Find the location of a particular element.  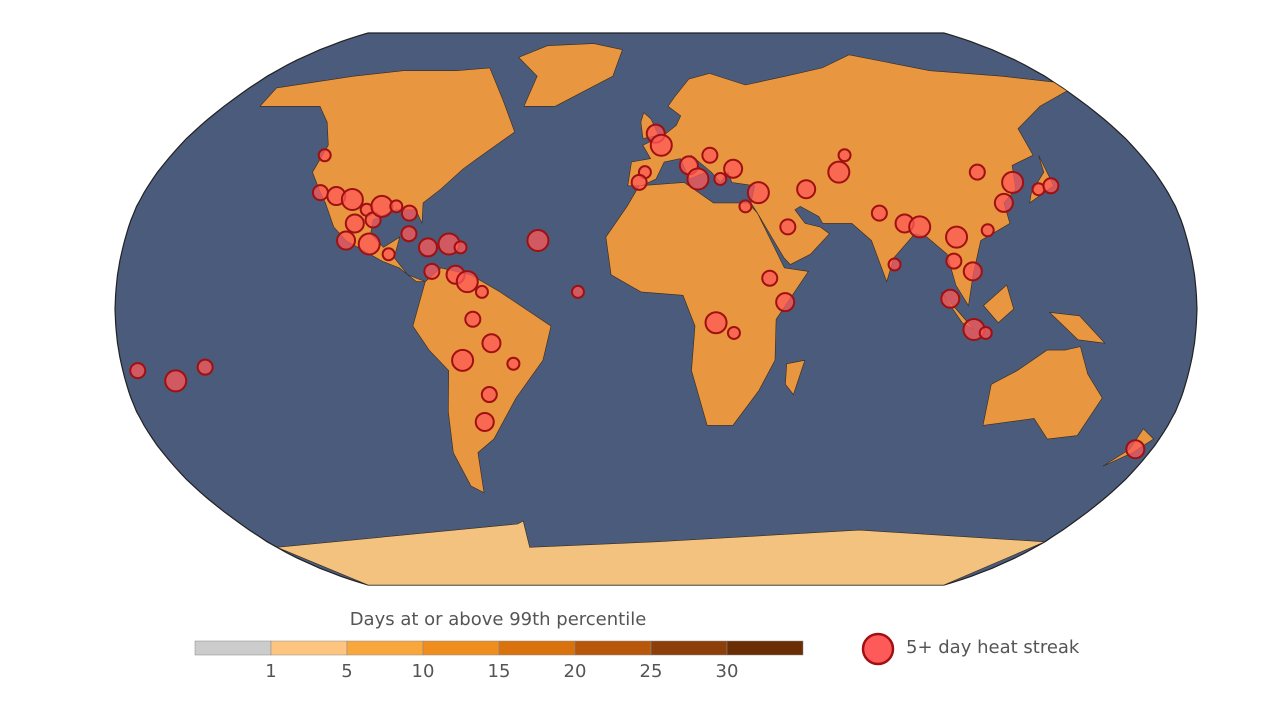

streak-legend-icon is located at coordinates (878, 649).